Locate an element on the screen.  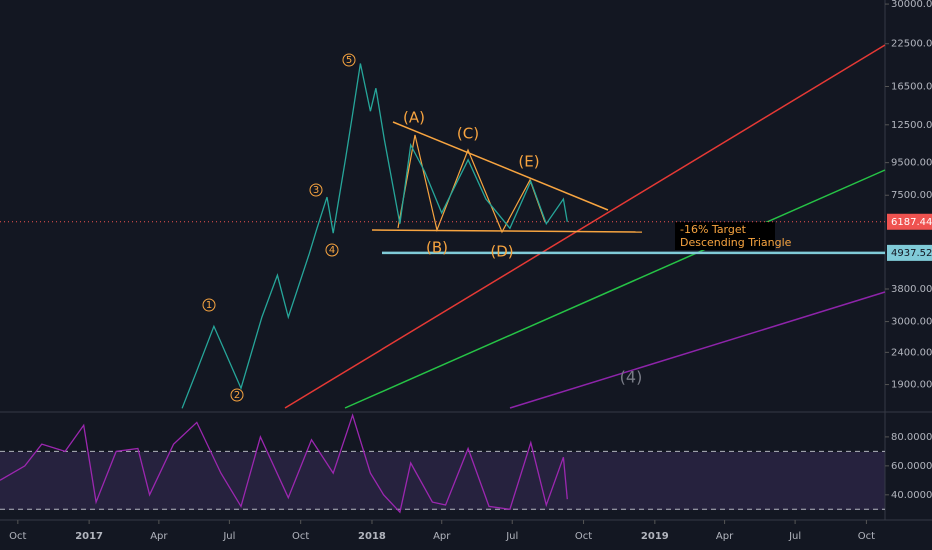
wave-path is located at coordinates (471, 184).